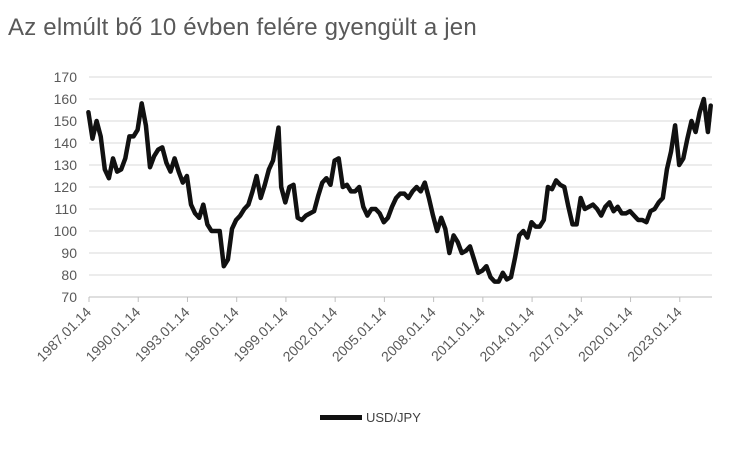 This screenshot has width=751, height=450. I want to click on data-point-2018.10, so click(609, 202).